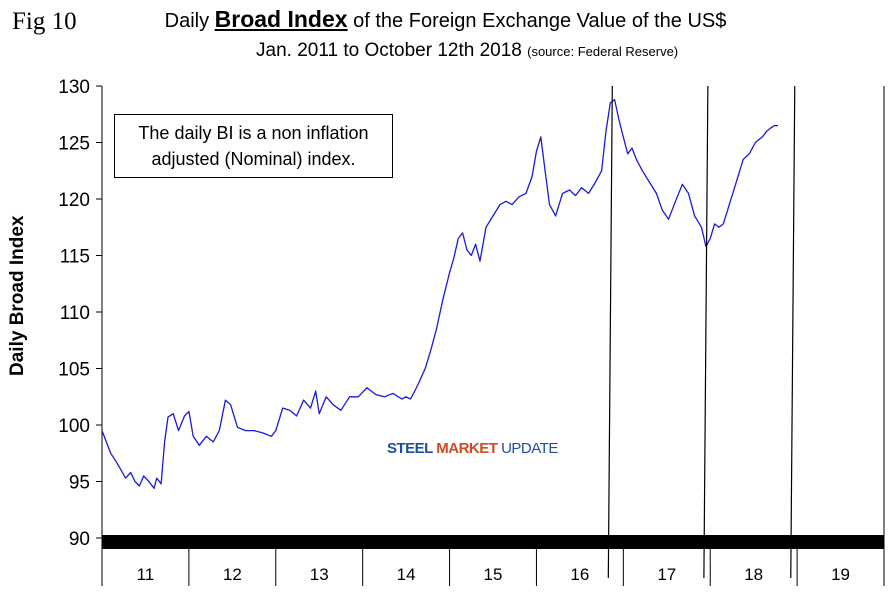 The height and width of the screenshot is (592, 891). I want to click on annotation-line-2: adjusted (Nominal) index., so click(253, 159).